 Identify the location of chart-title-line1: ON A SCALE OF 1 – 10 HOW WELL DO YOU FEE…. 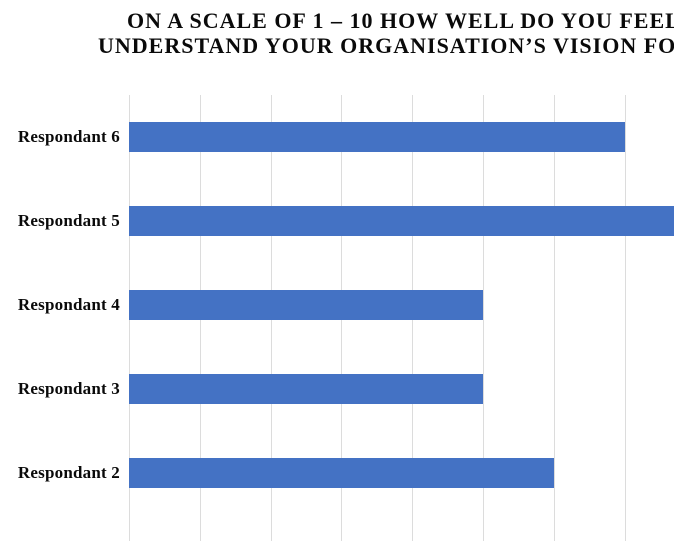
(400, 20).